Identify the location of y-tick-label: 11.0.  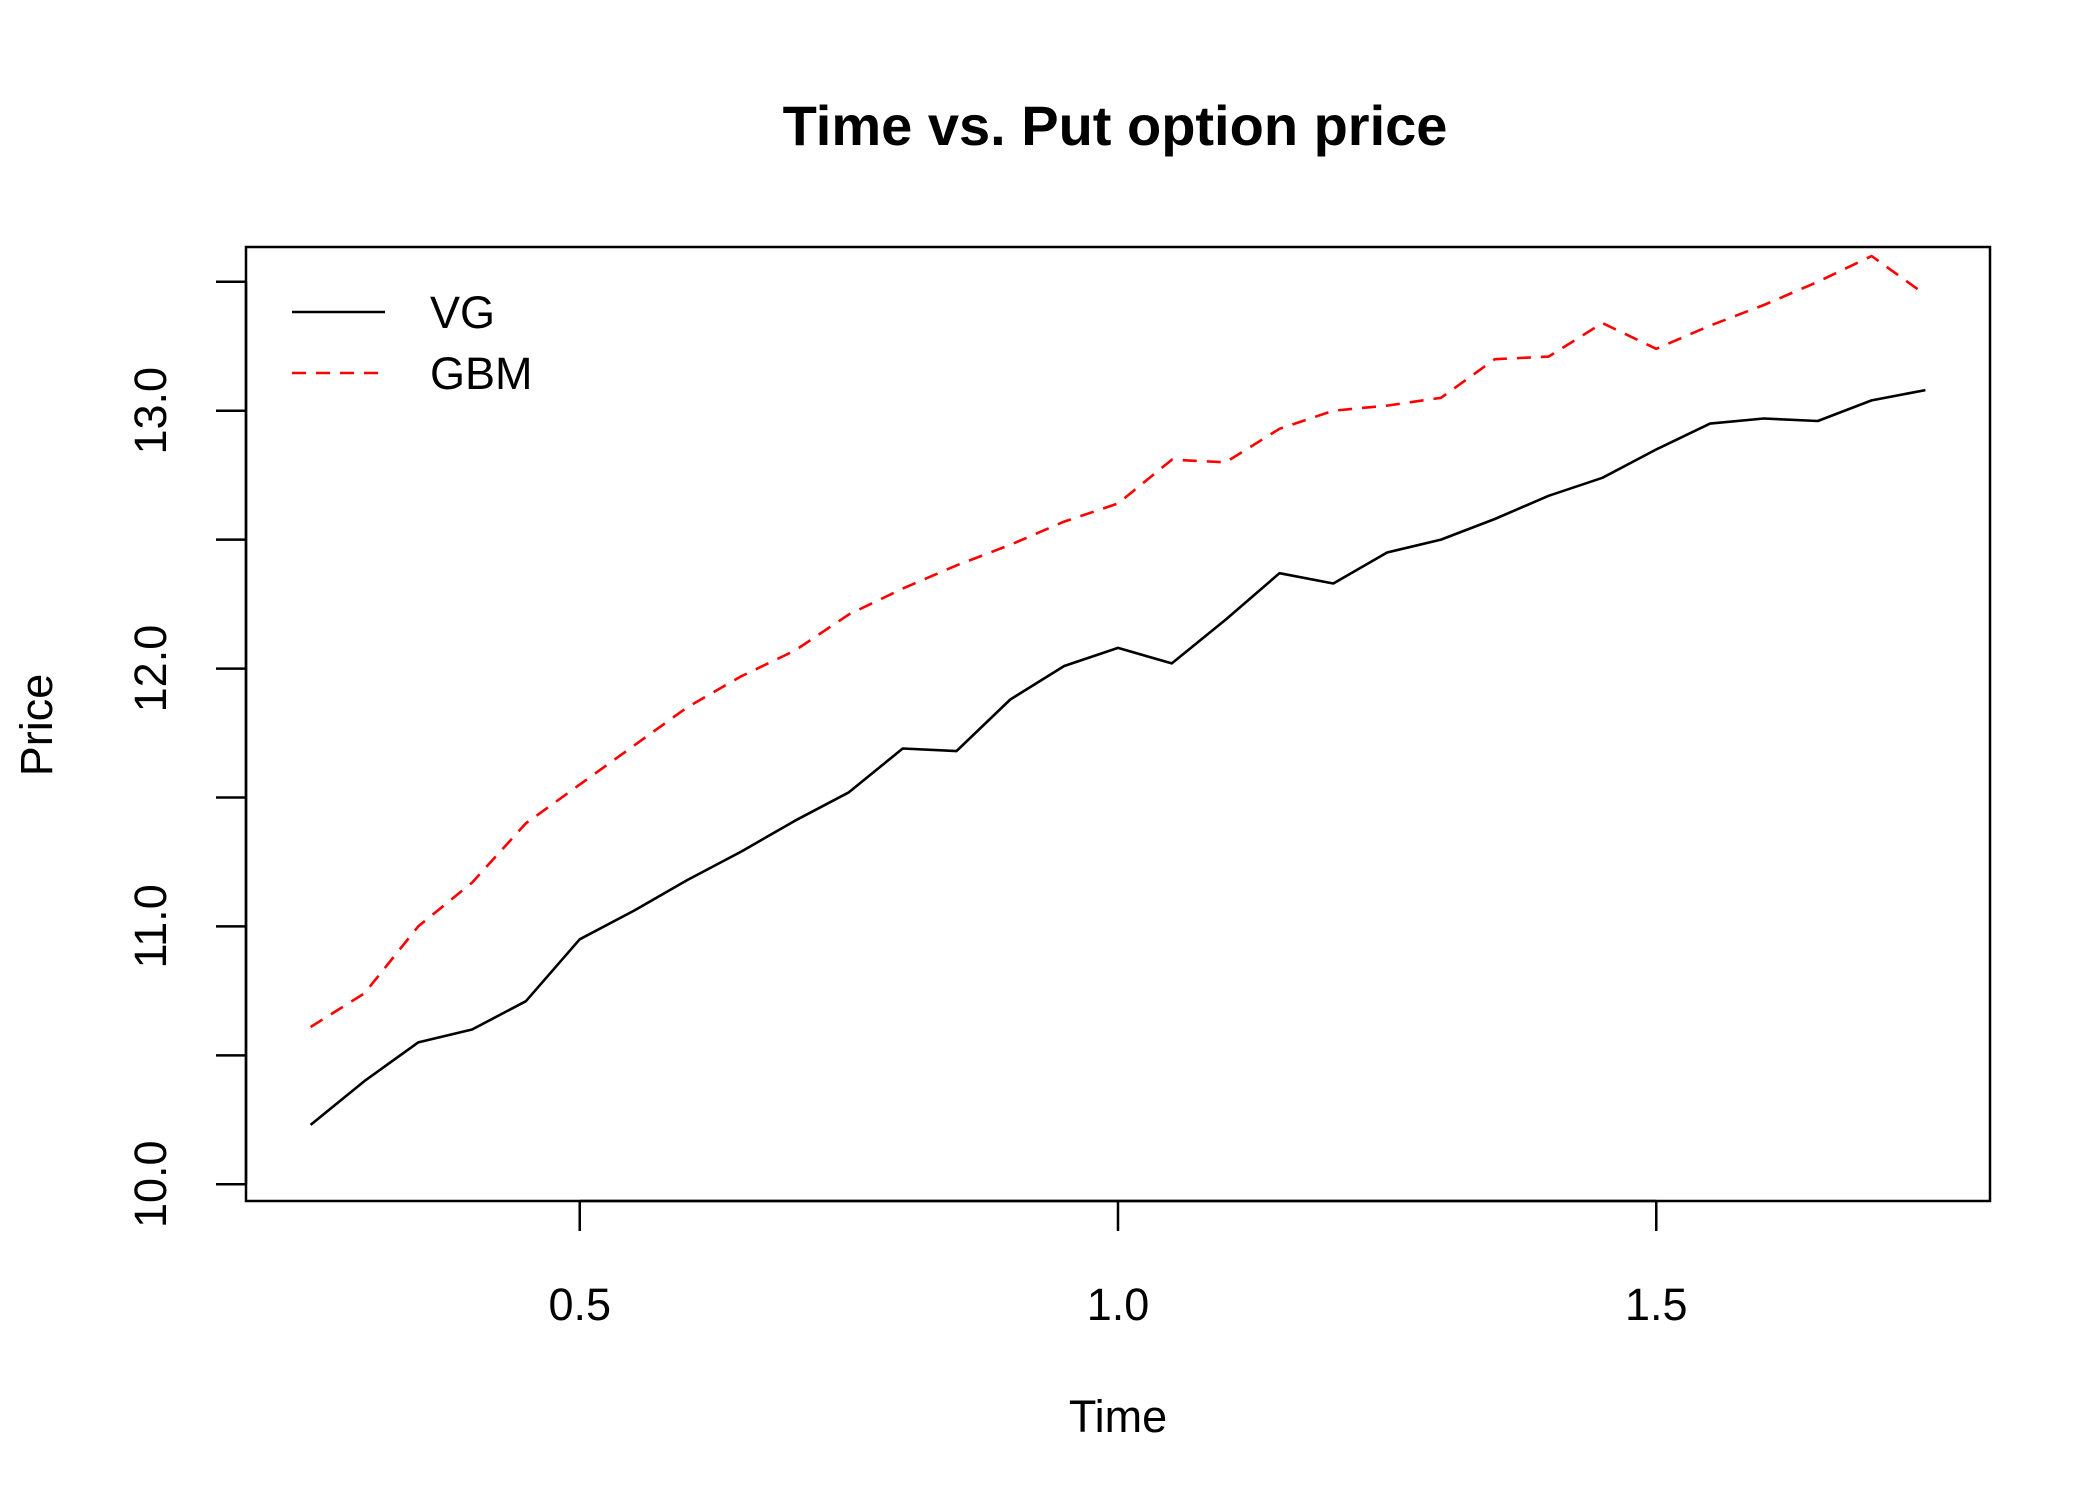
(150, 926).